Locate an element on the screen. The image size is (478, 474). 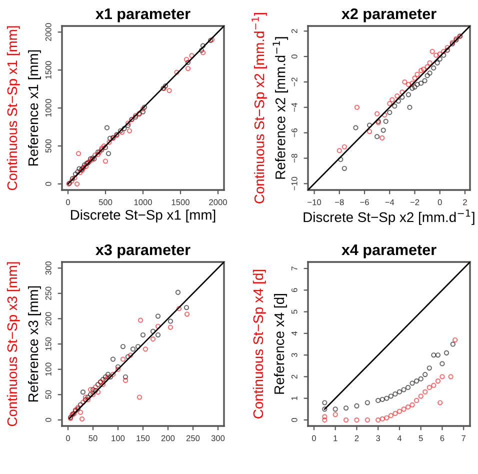
text: Continuous St−Sp x3 [mm] is located at coordinates (13, 344).